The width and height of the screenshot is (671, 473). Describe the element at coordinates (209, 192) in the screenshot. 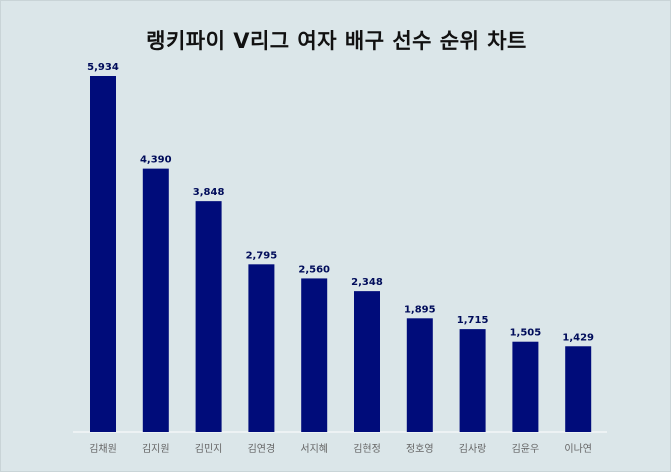

I see `data-label-2: 3,848` at that location.